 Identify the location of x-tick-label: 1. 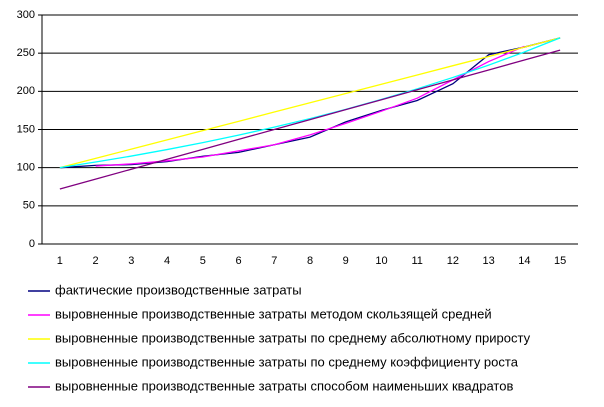
(60, 261).